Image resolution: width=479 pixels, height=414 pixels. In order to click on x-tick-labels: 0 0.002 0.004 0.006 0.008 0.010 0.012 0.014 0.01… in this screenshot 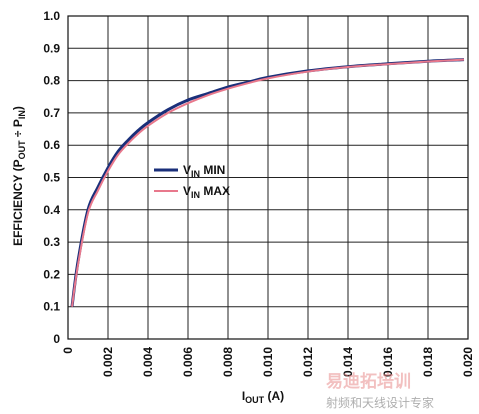, I will do `click(268, 362)`.